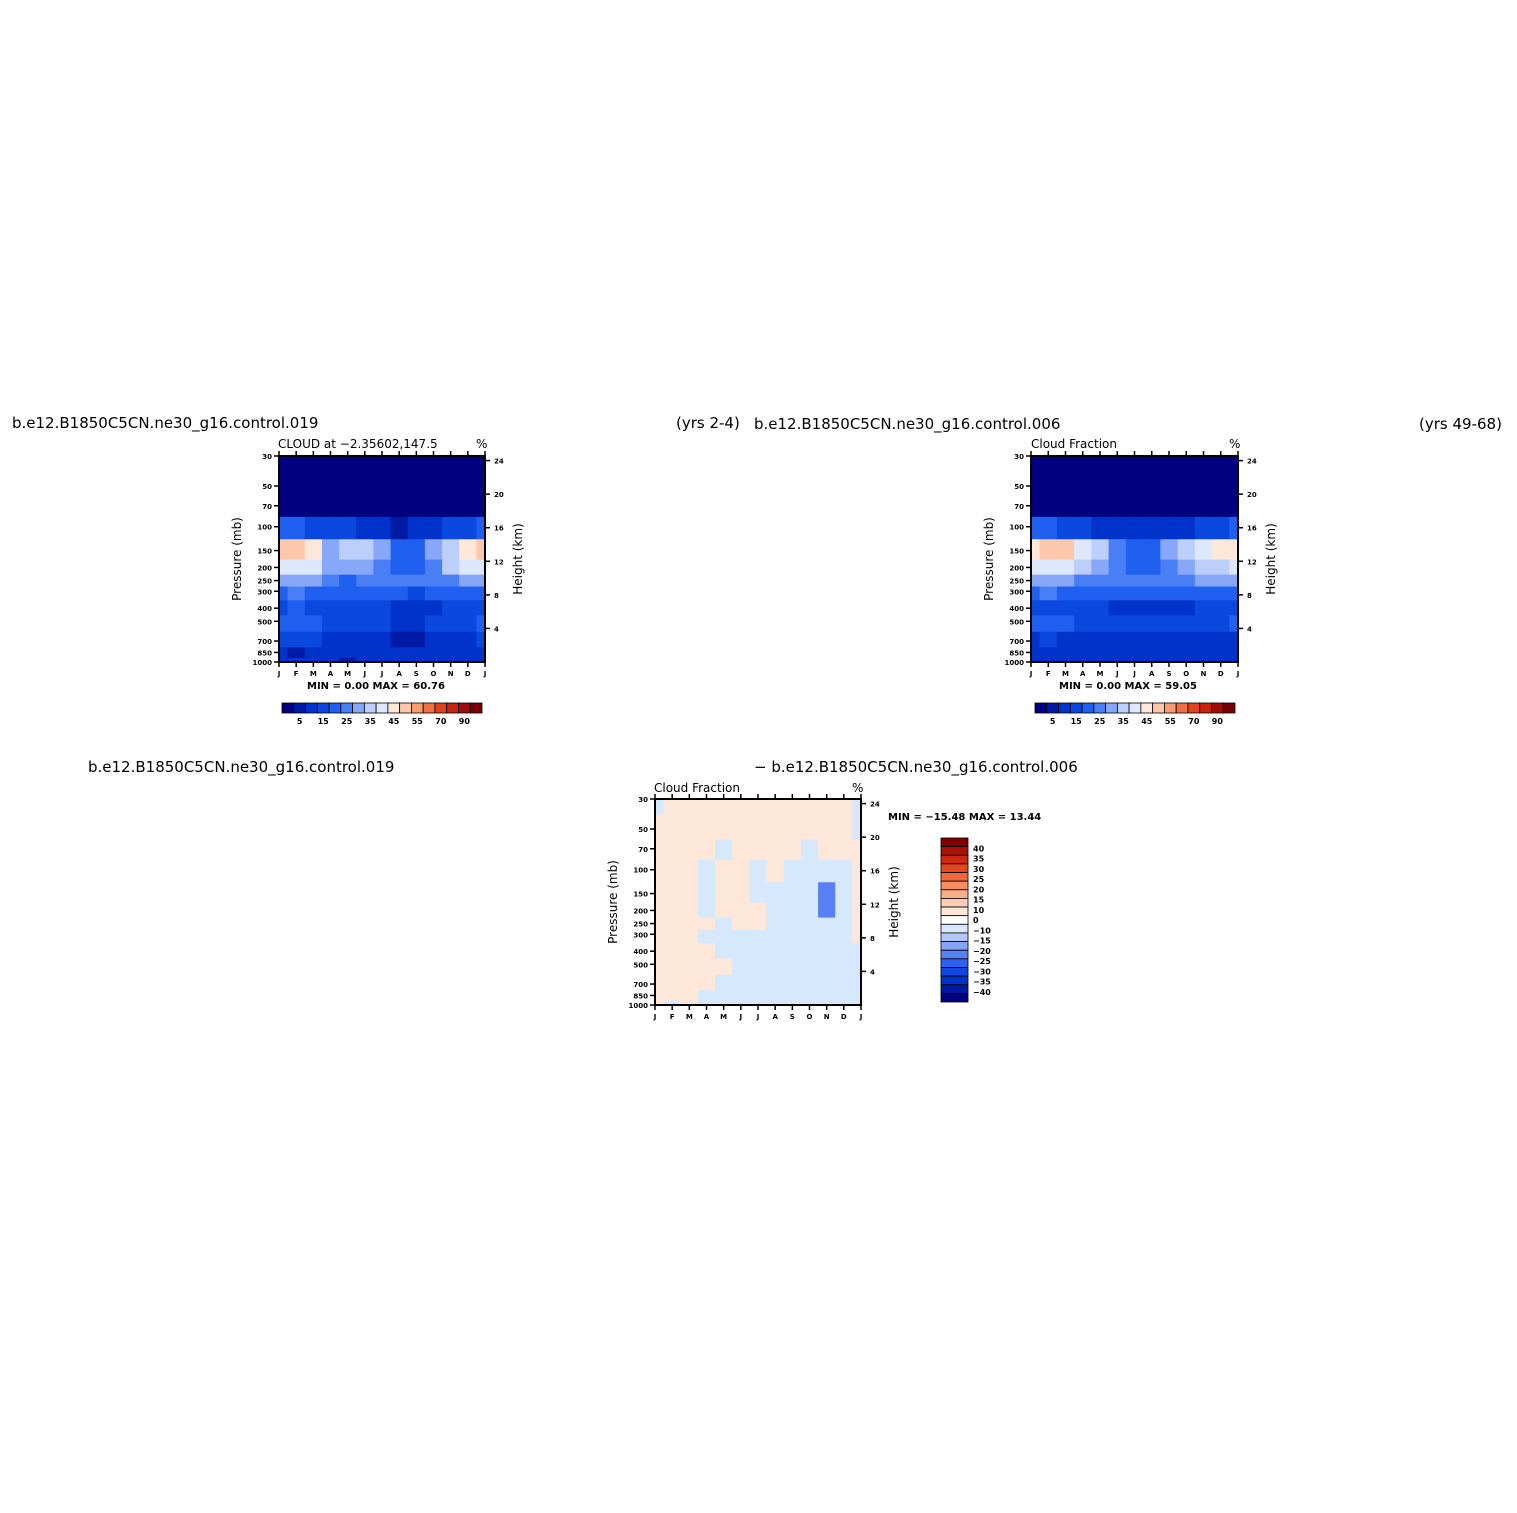 The height and width of the screenshot is (1513, 1517). I want to click on y-tick-label: 700, so click(1016, 642).